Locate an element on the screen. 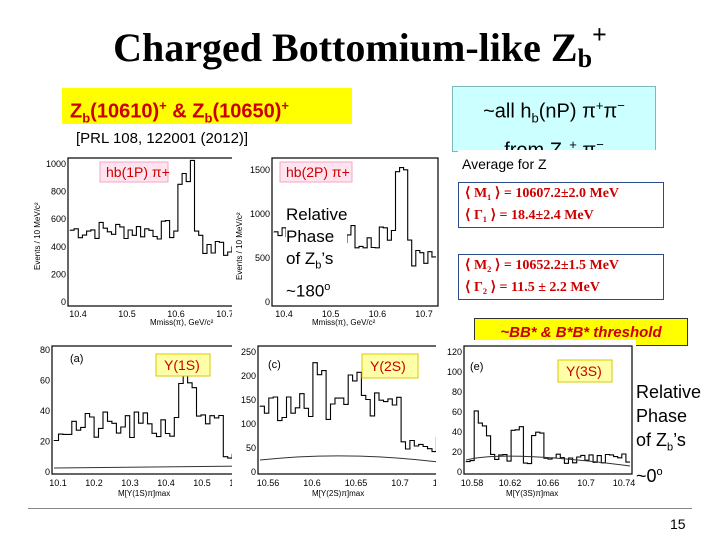  y1s-x-tick-2: 10.3 is located at coordinates (130, 483).